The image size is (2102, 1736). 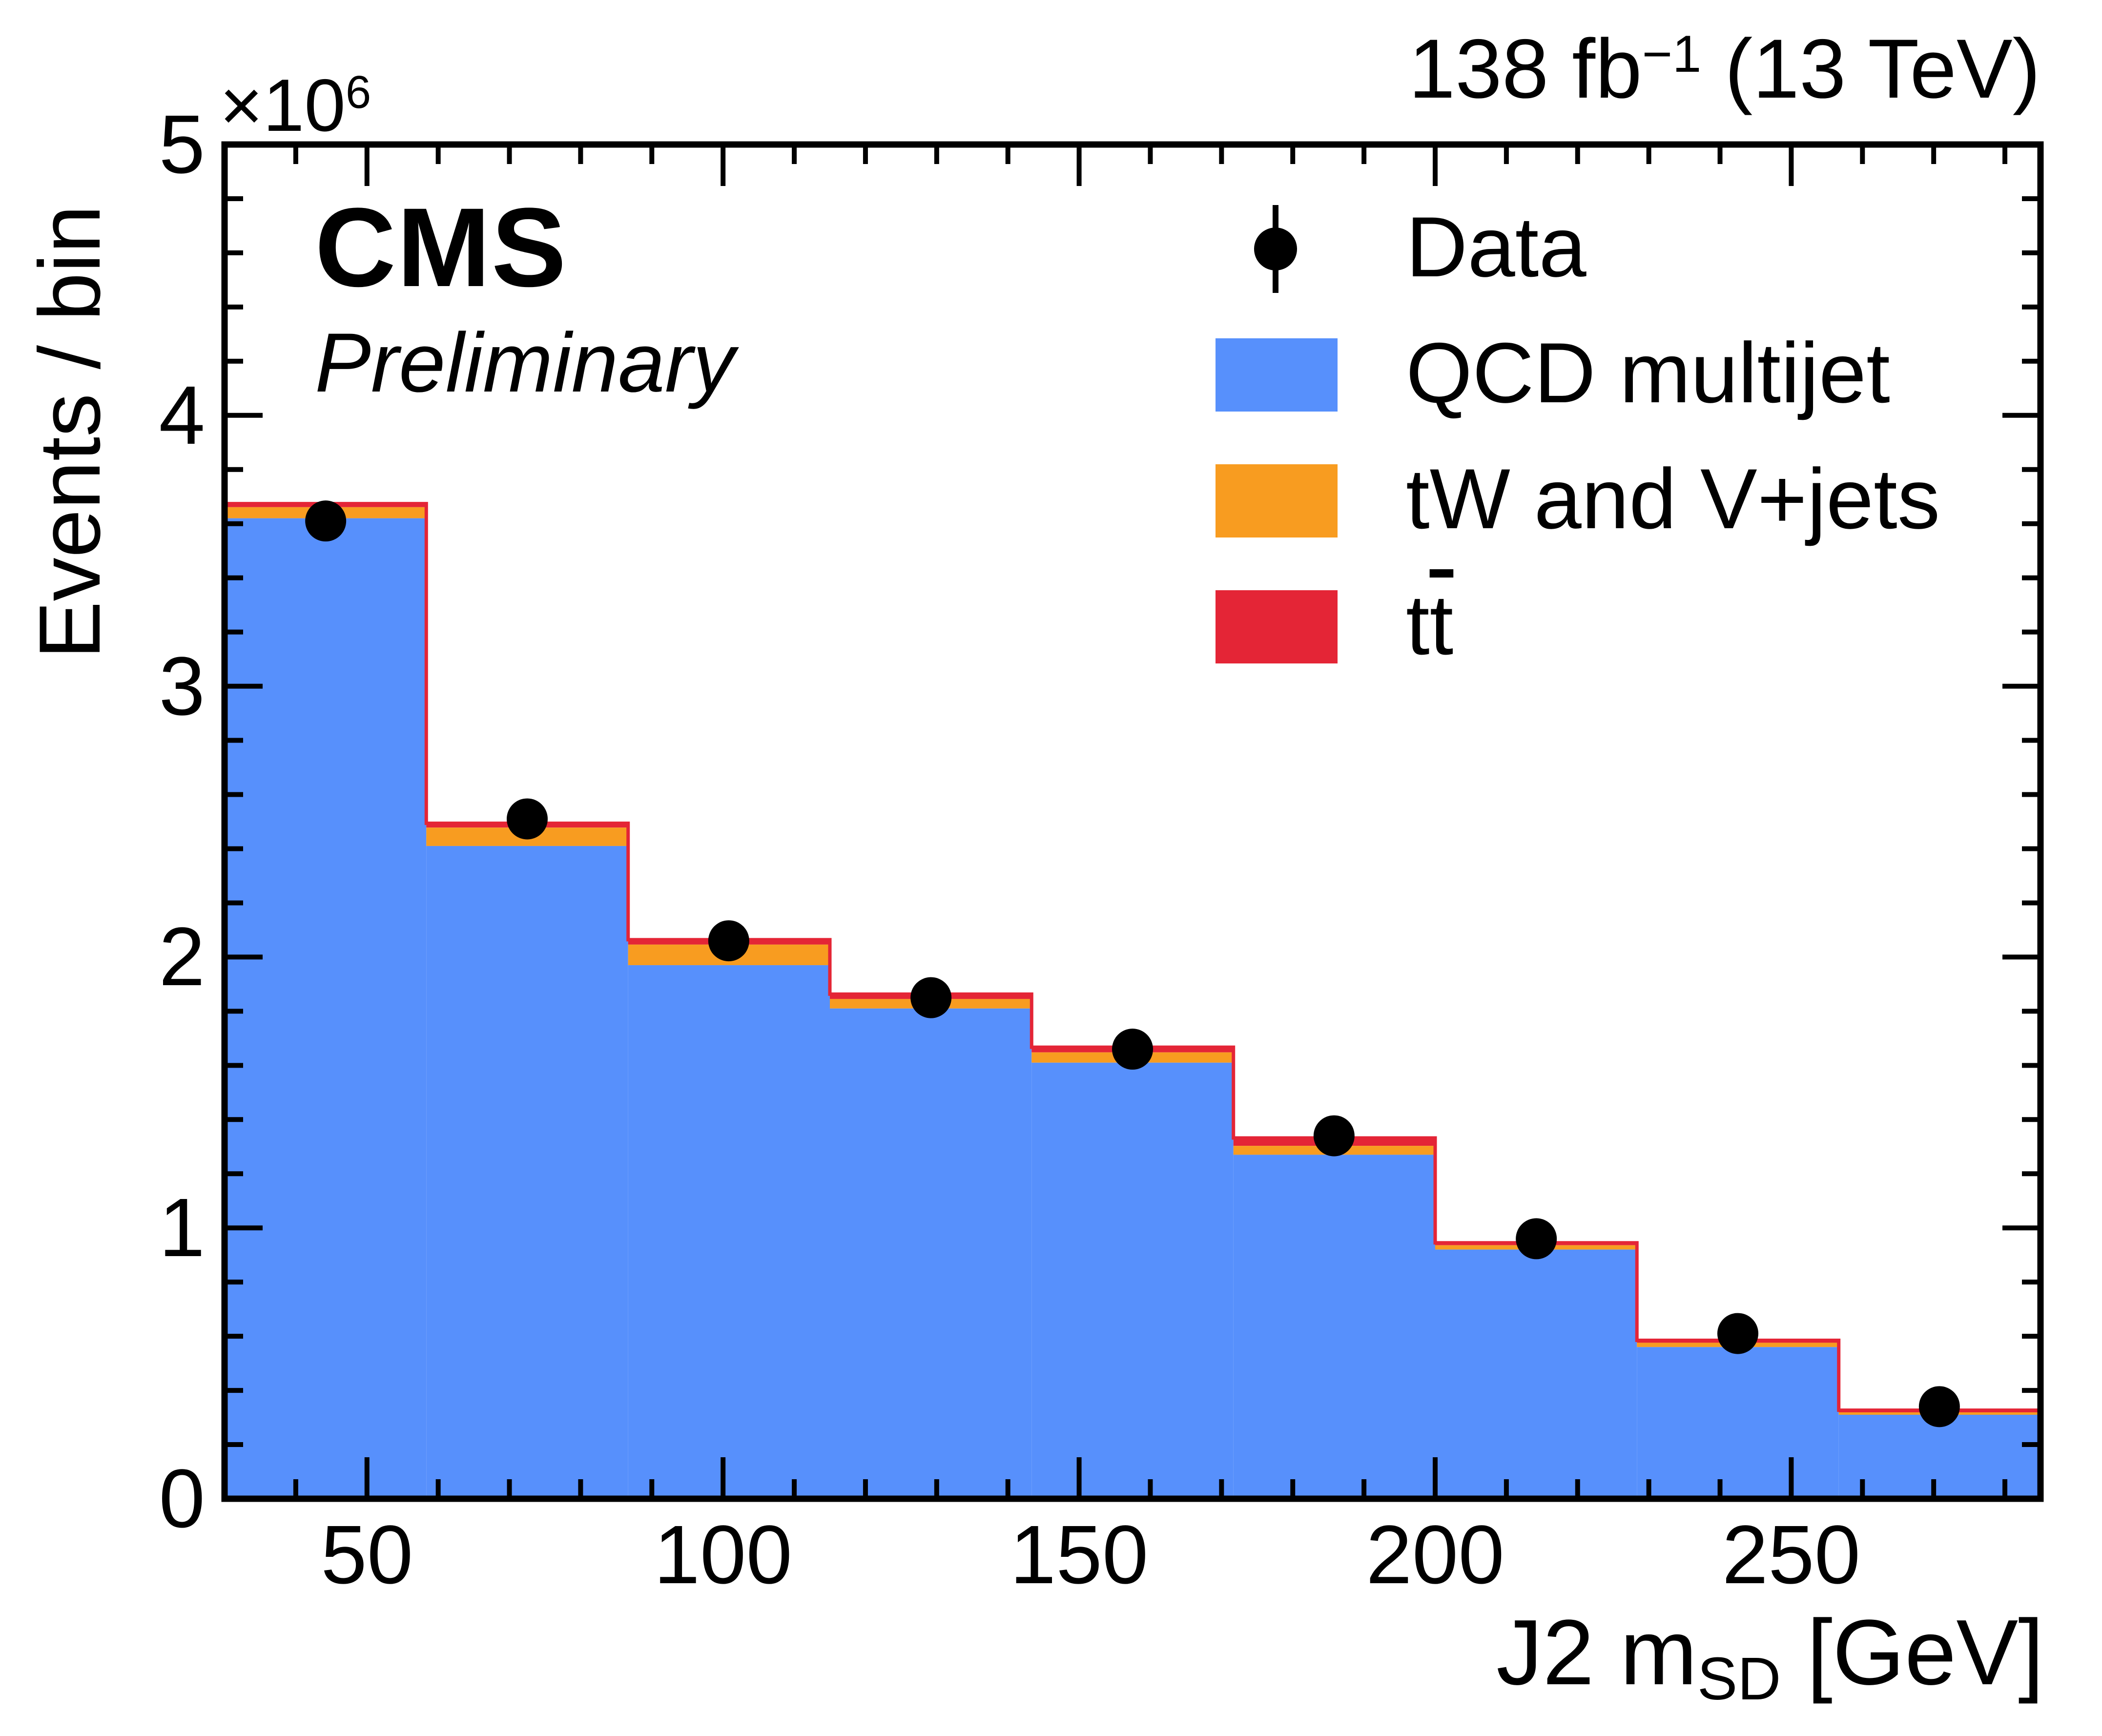 I want to click on lumi-energy: (13 TeV), so click(x=1870, y=69).